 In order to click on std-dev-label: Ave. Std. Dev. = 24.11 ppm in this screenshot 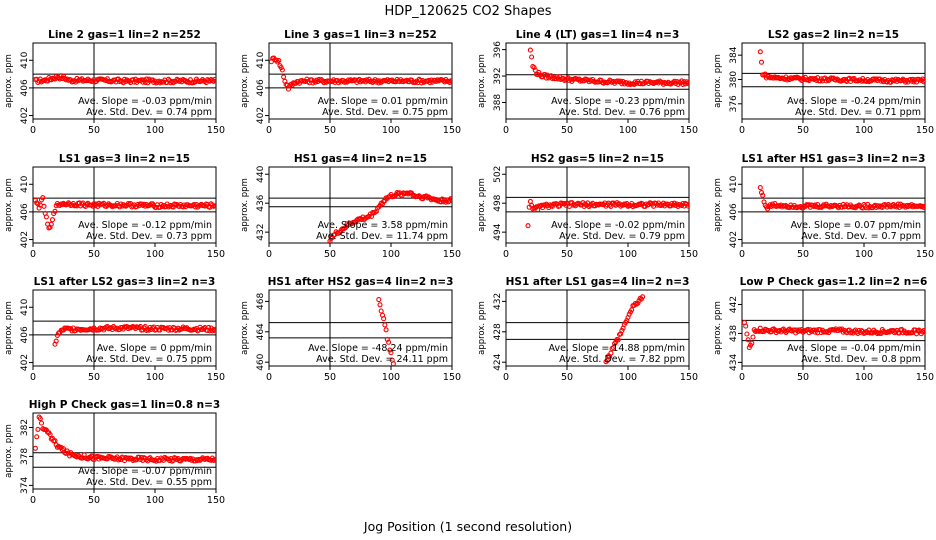, I will do `click(382, 359)`.